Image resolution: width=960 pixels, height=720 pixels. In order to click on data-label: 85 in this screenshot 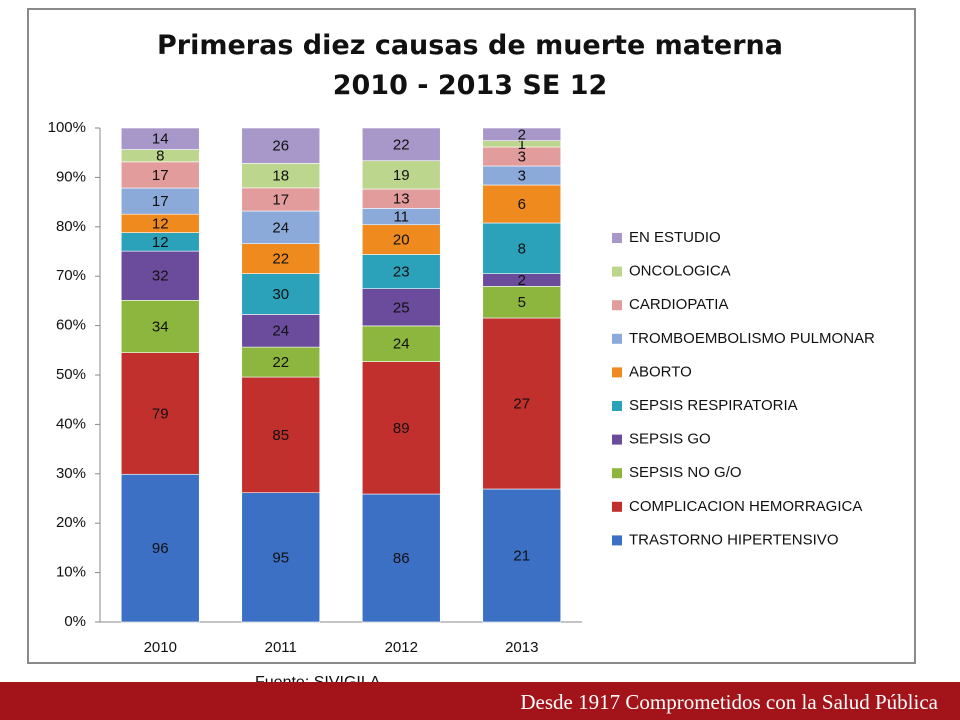, I will do `click(280, 435)`.